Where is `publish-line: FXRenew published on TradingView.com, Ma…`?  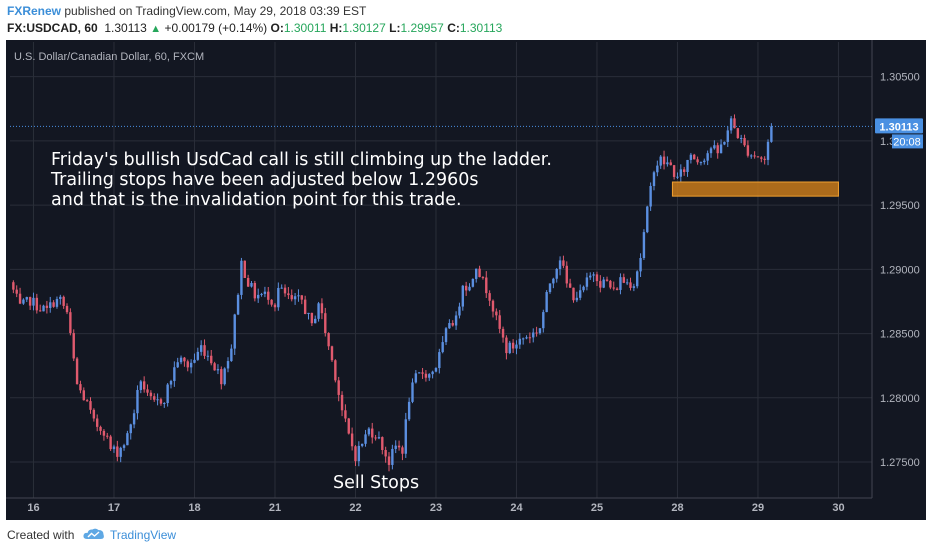 publish-line: FXRenew published on TradingView.com, Ma… is located at coordinates (186, 11).